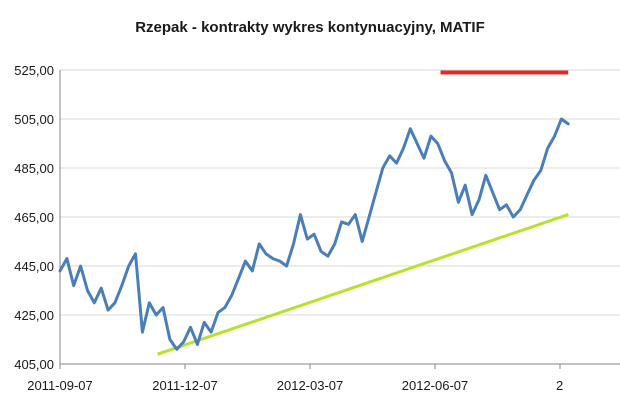 This screenshot has width=620, height=413. Describe the element at coordinates (185, 385) in the screenshot. I see `x-tick-label: 2011-12-07` at that location.